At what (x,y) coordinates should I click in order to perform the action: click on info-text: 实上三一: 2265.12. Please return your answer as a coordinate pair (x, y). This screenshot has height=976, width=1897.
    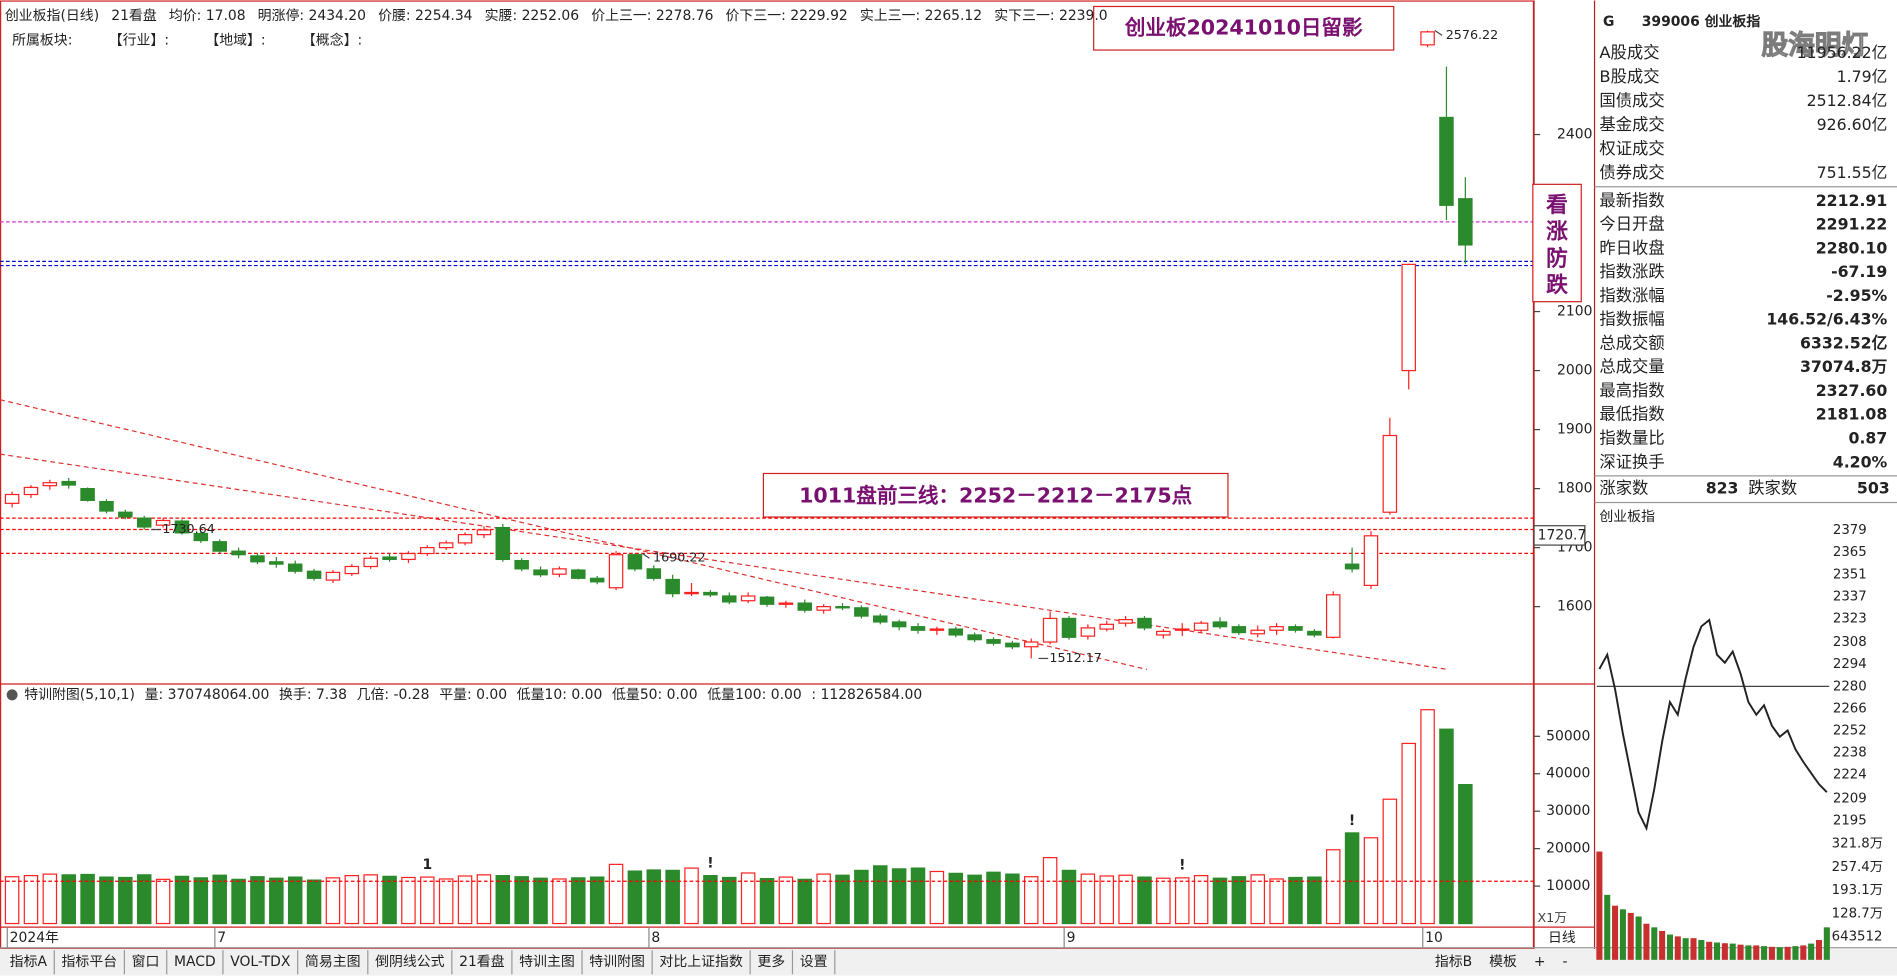
    Looking at the image, I should click on (921, 16).